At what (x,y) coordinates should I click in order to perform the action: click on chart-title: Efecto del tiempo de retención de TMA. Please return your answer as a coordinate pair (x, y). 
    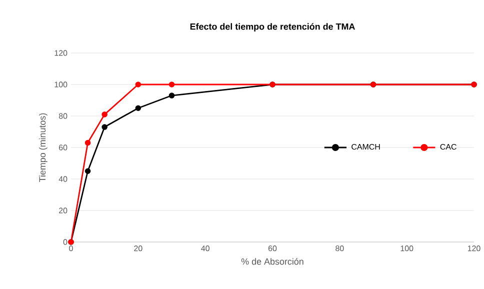
    Looking at the image, I should click on (272, 27).